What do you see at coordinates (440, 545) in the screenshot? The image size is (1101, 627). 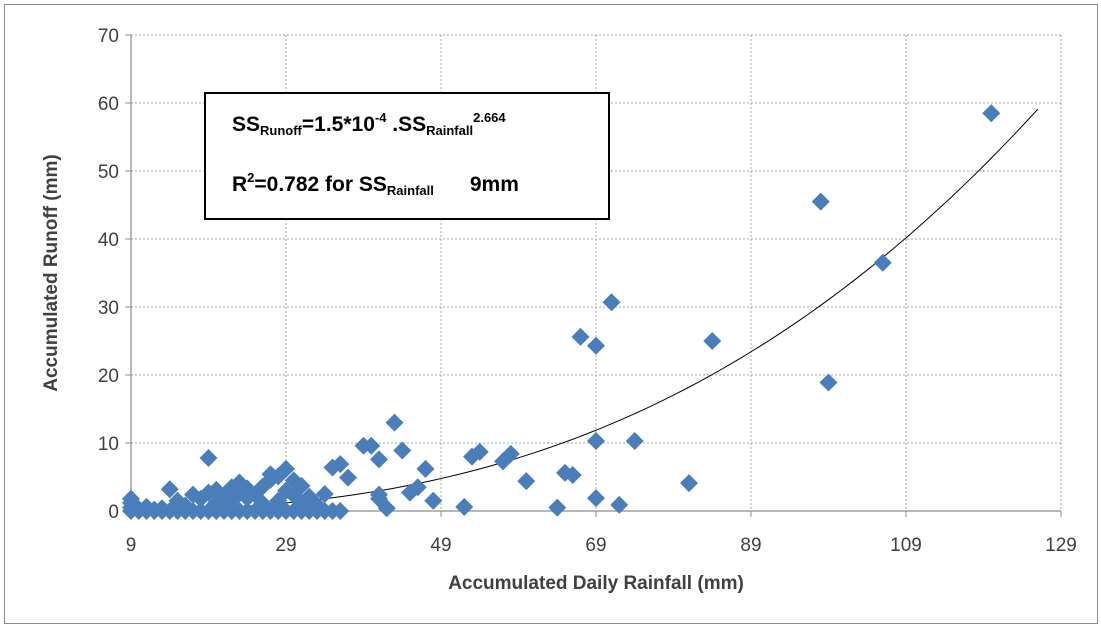 I see `x-tick-label: 49` at bounding box center [440, 545].